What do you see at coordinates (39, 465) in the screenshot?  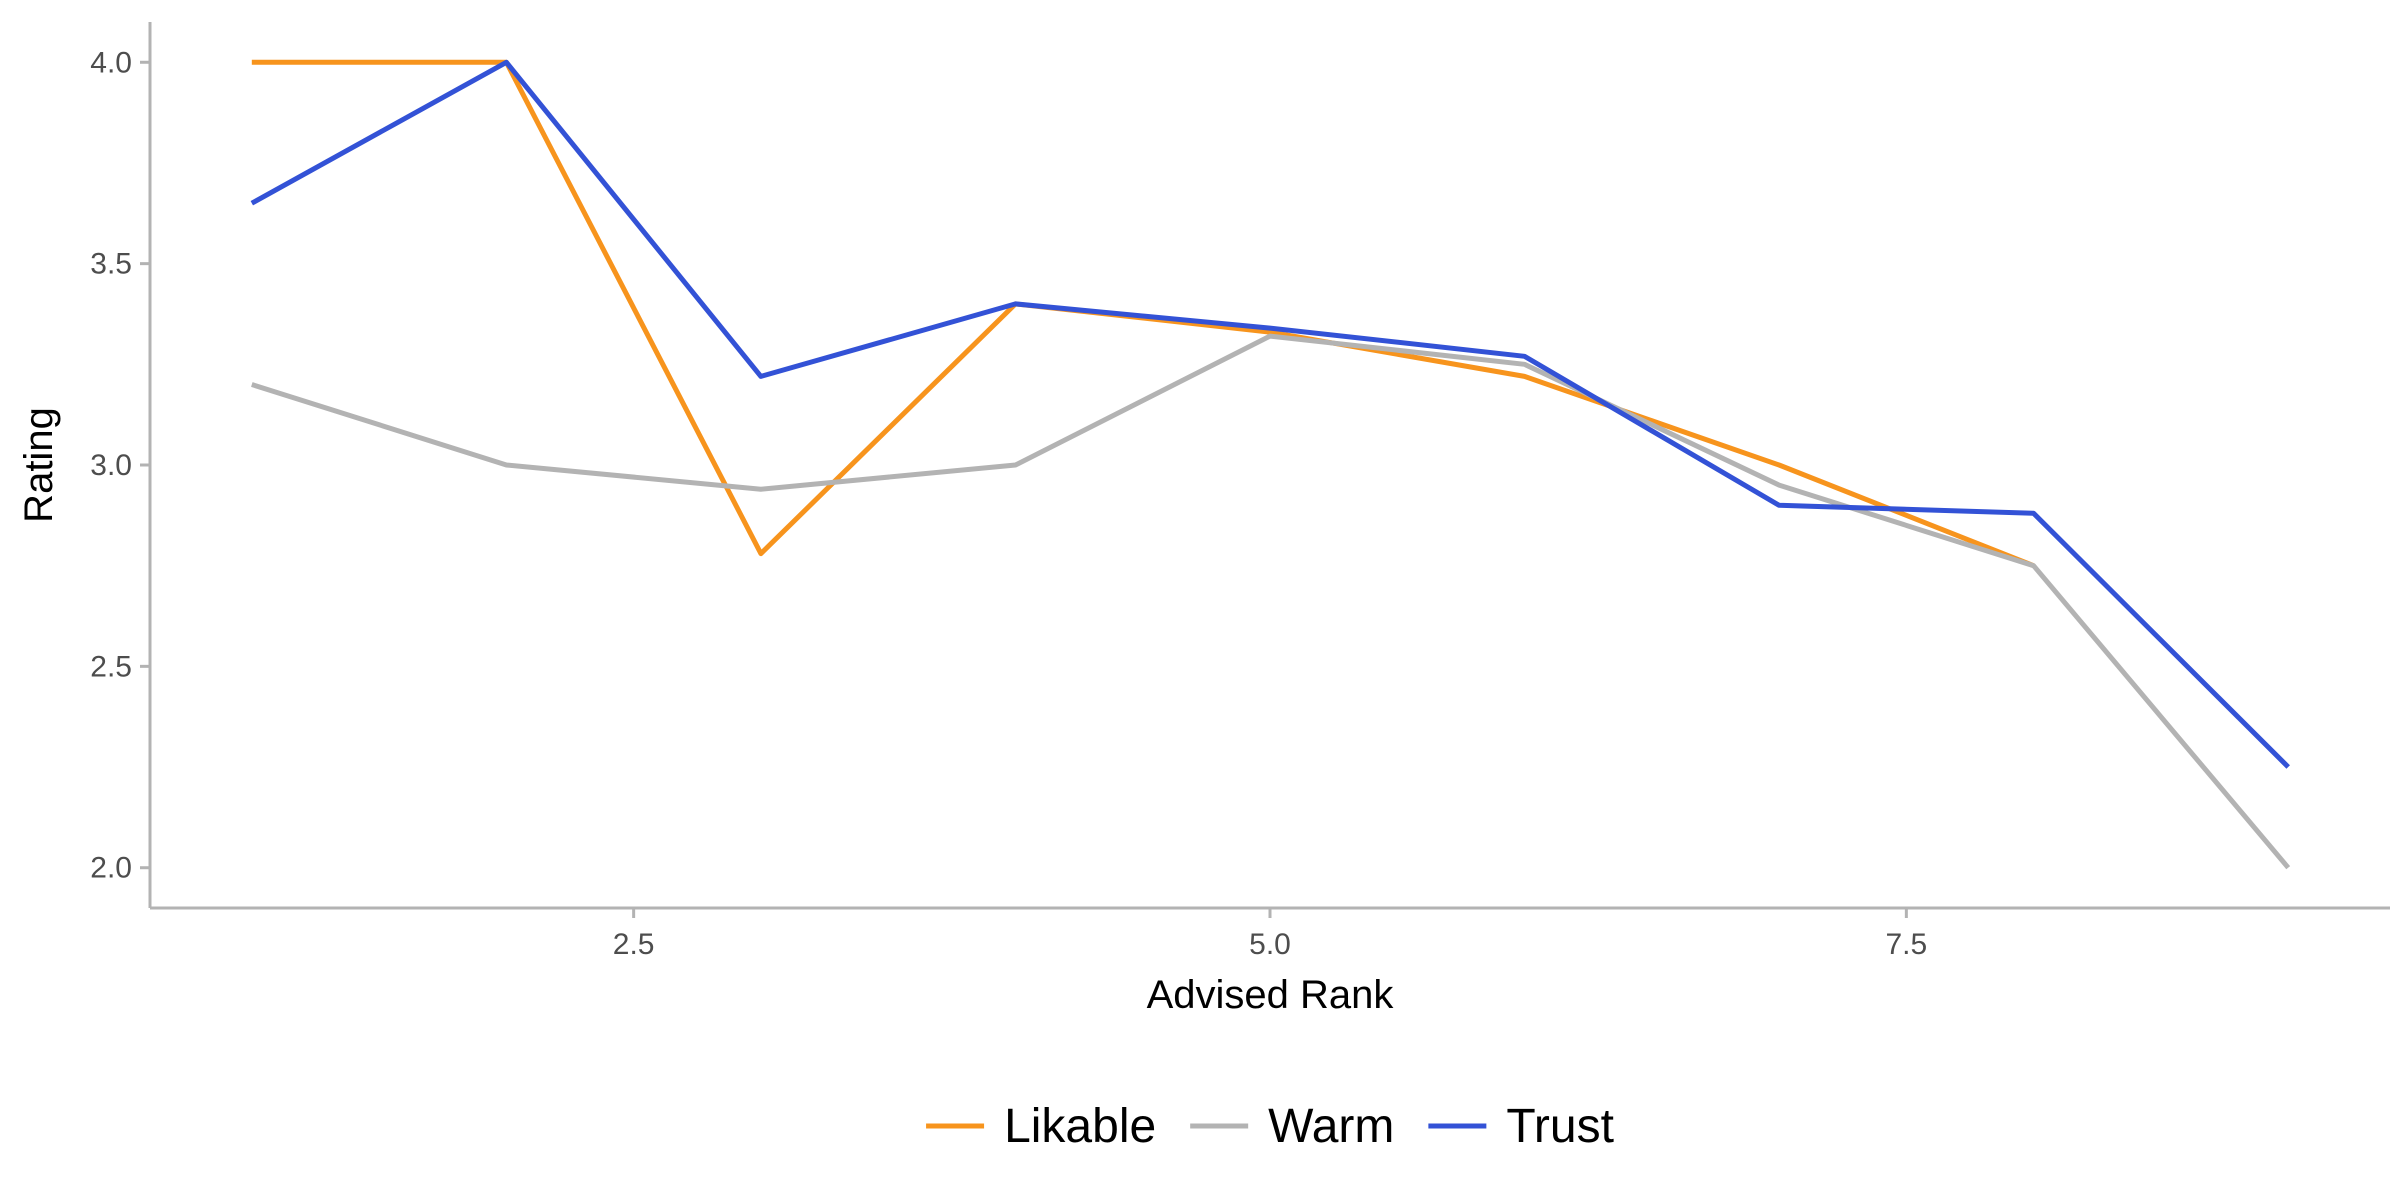 I see `y-axis-title: Rating` at bounding box center [39, 465].